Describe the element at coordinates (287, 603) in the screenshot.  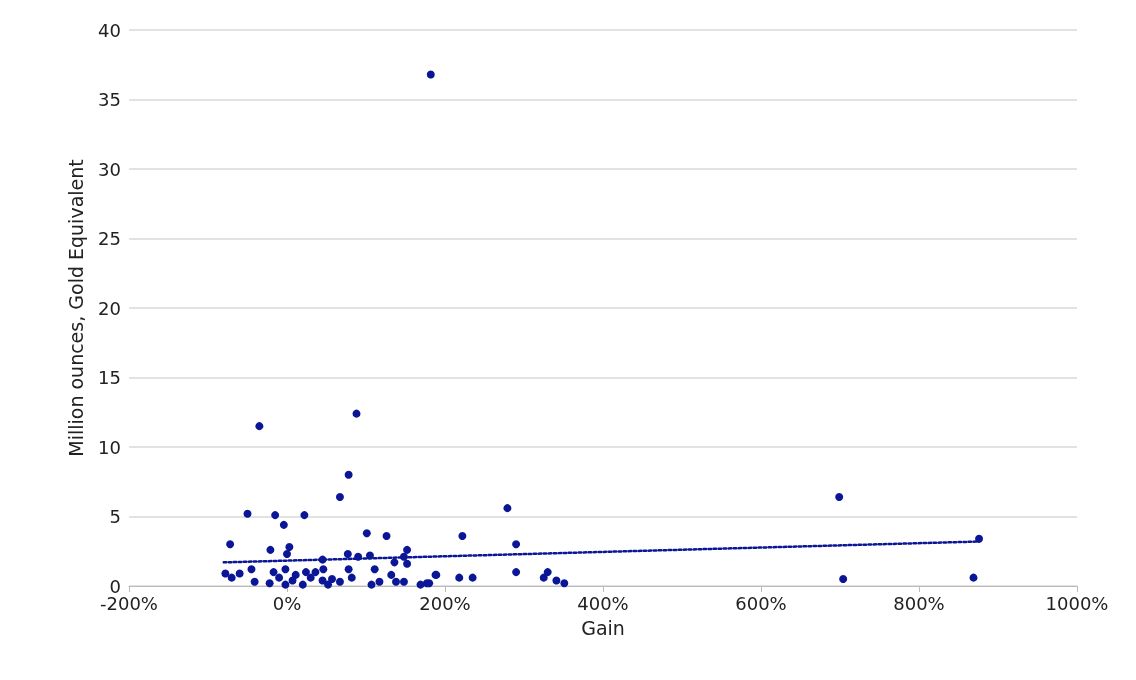
I see `x-tick-label: 0%` at that location.